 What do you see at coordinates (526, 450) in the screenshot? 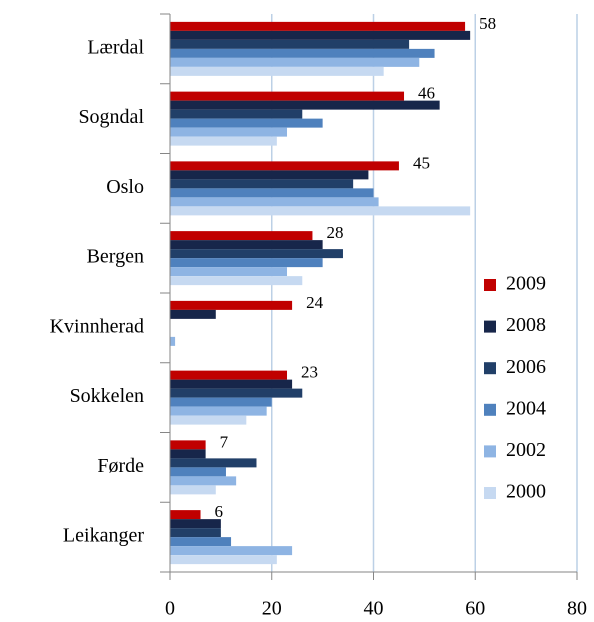
I see `legend-label: 2002` at bounding box center [526, 450].